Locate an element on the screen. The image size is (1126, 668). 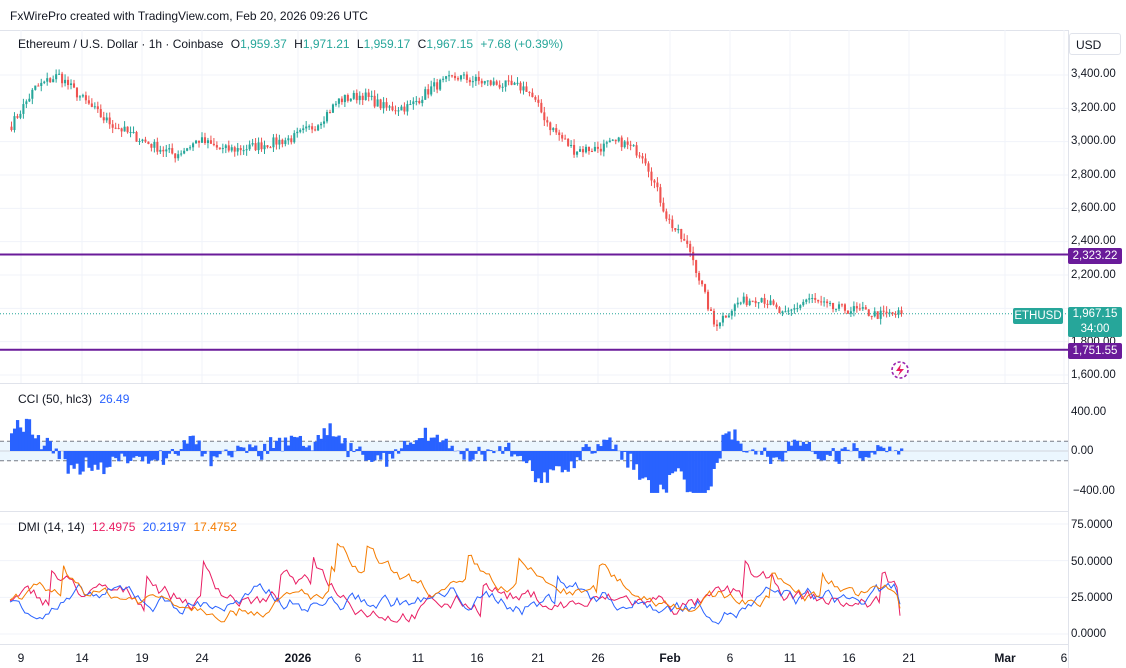
currency-button: USD is located at coordinates (1095, 44).